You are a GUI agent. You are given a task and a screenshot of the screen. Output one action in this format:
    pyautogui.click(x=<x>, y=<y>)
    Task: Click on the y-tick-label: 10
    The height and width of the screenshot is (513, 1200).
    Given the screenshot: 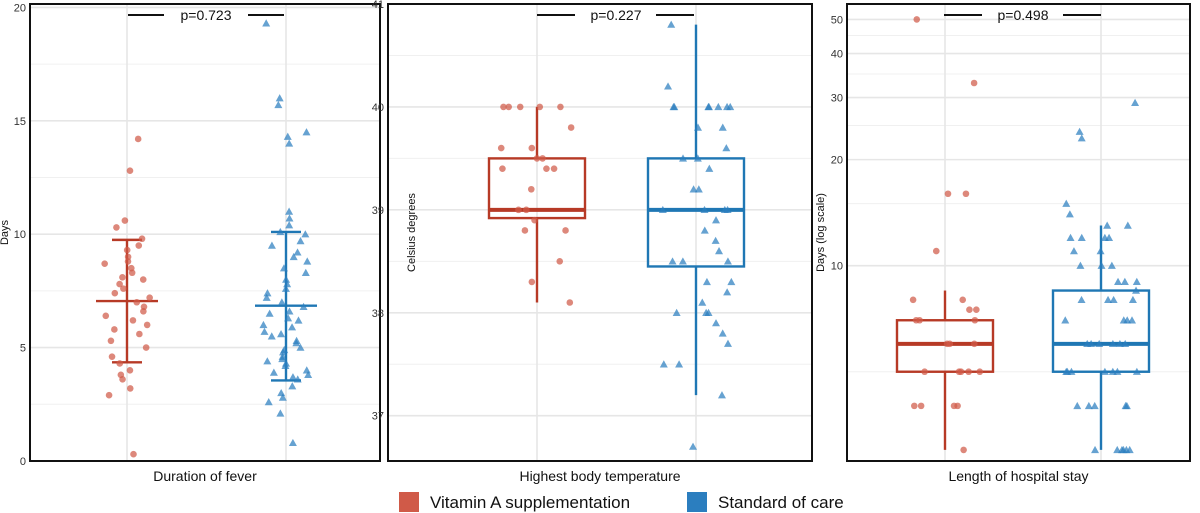 What is the action you would take?
    pyautogui.click(x=837, y=267)
    